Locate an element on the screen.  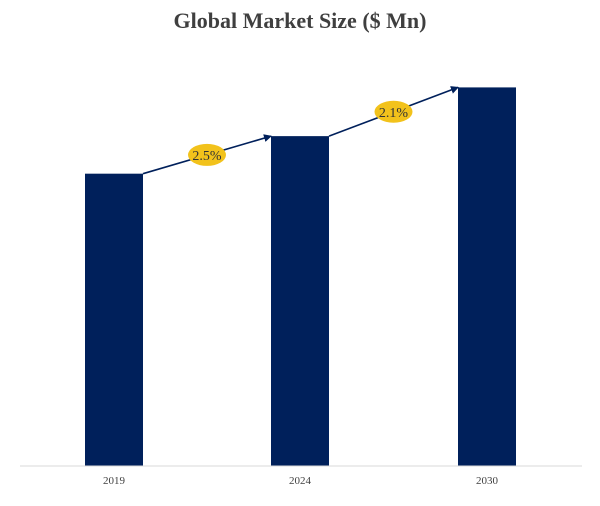
x-tick-label-2030: 2030 is located at coordinates (487, 481).